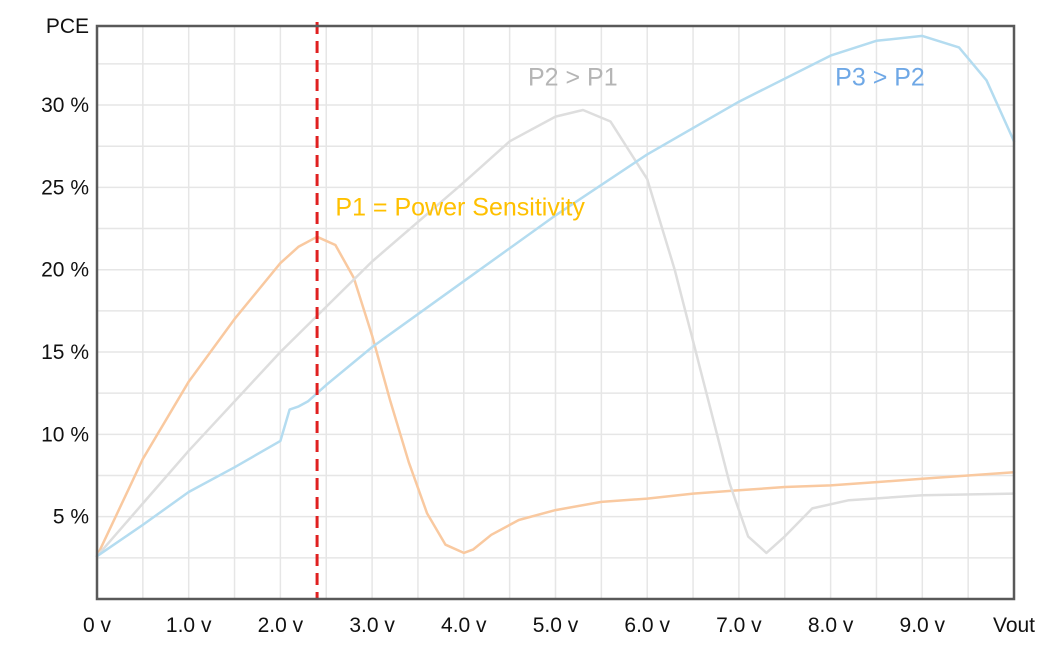 This screenshot has height=669, width=1052. Describe the element at coordinates (71, 517) in the screenshot. I see `y-tick-label: 5 %` at that location.